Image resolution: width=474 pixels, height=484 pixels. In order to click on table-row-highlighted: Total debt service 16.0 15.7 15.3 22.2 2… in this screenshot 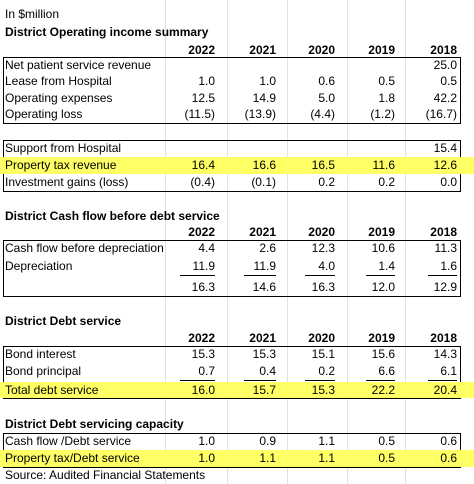, I will do `click(237, 390)`.